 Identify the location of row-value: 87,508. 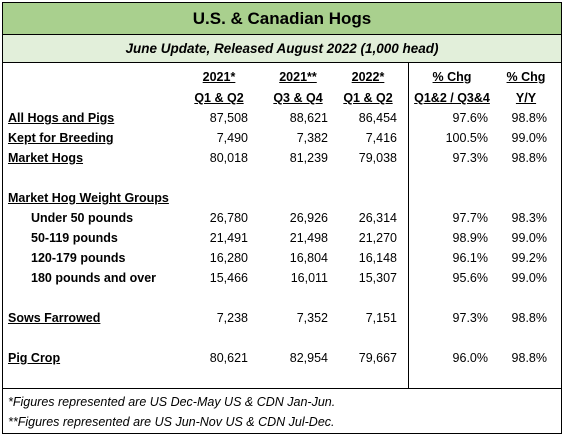
(228, 118).